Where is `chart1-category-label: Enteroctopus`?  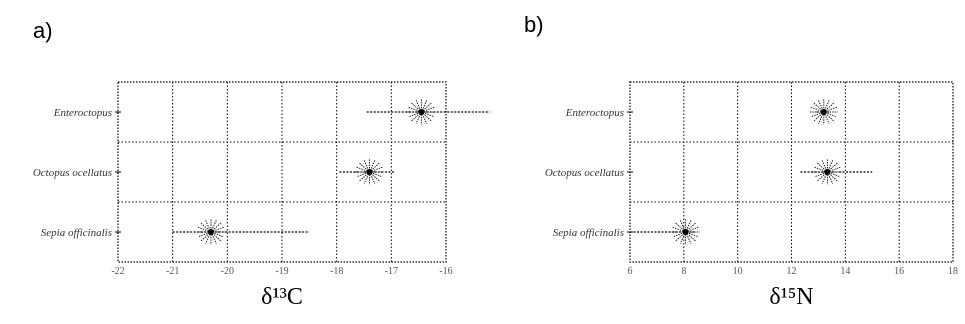
chart1-category-label: Enteroctopus is located at coordinates (594, 113).